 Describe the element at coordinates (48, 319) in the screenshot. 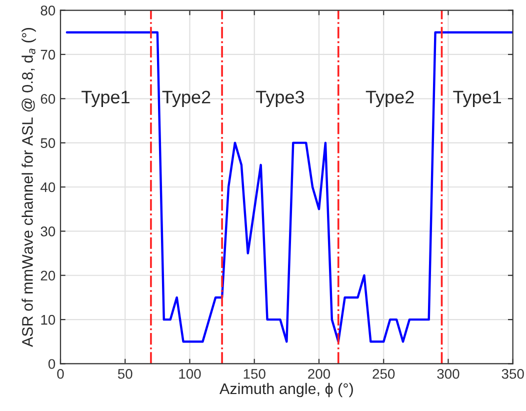

I see `y-tick-label: 10` at that location.